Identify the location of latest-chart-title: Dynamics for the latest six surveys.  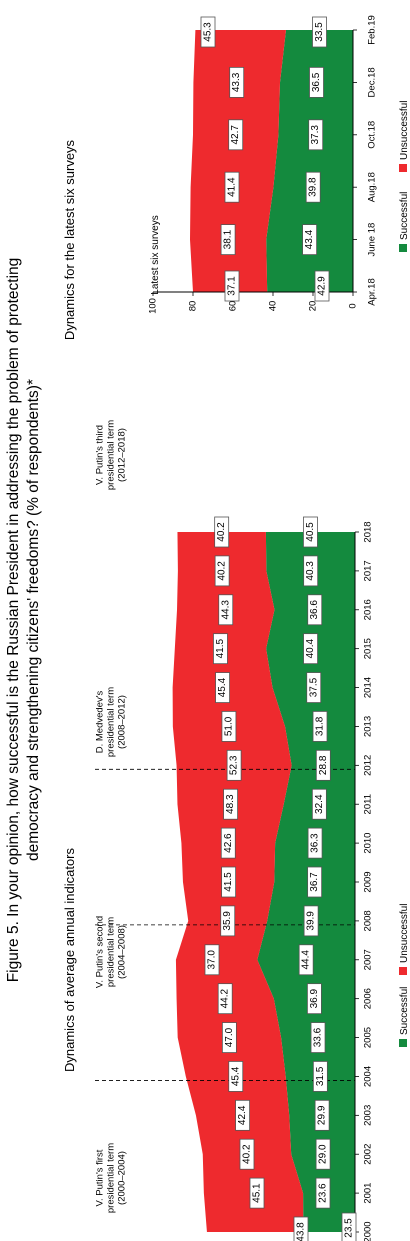
(69, 239).